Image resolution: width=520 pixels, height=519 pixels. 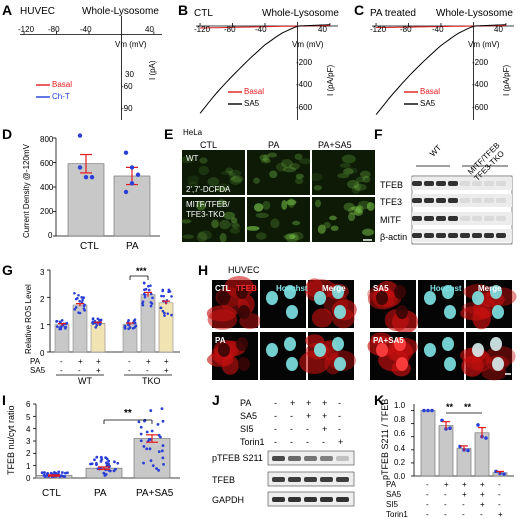 What do you see at coordinates (307, 429) in the screenshot?
I see `j-sign-2-2: -` at bounding box center [307, 429].